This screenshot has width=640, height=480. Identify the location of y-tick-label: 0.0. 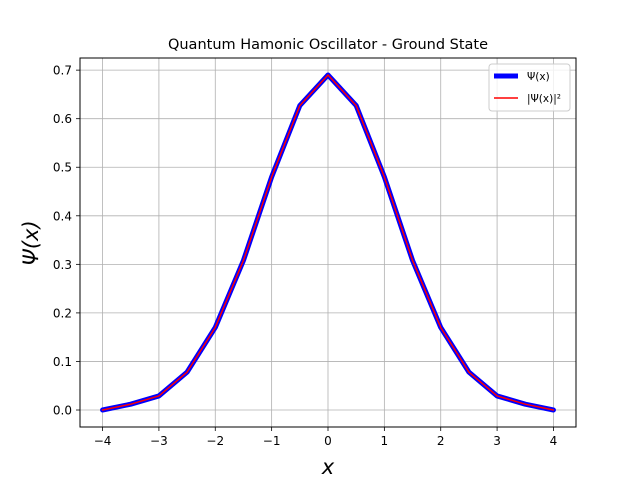
(62, 411).